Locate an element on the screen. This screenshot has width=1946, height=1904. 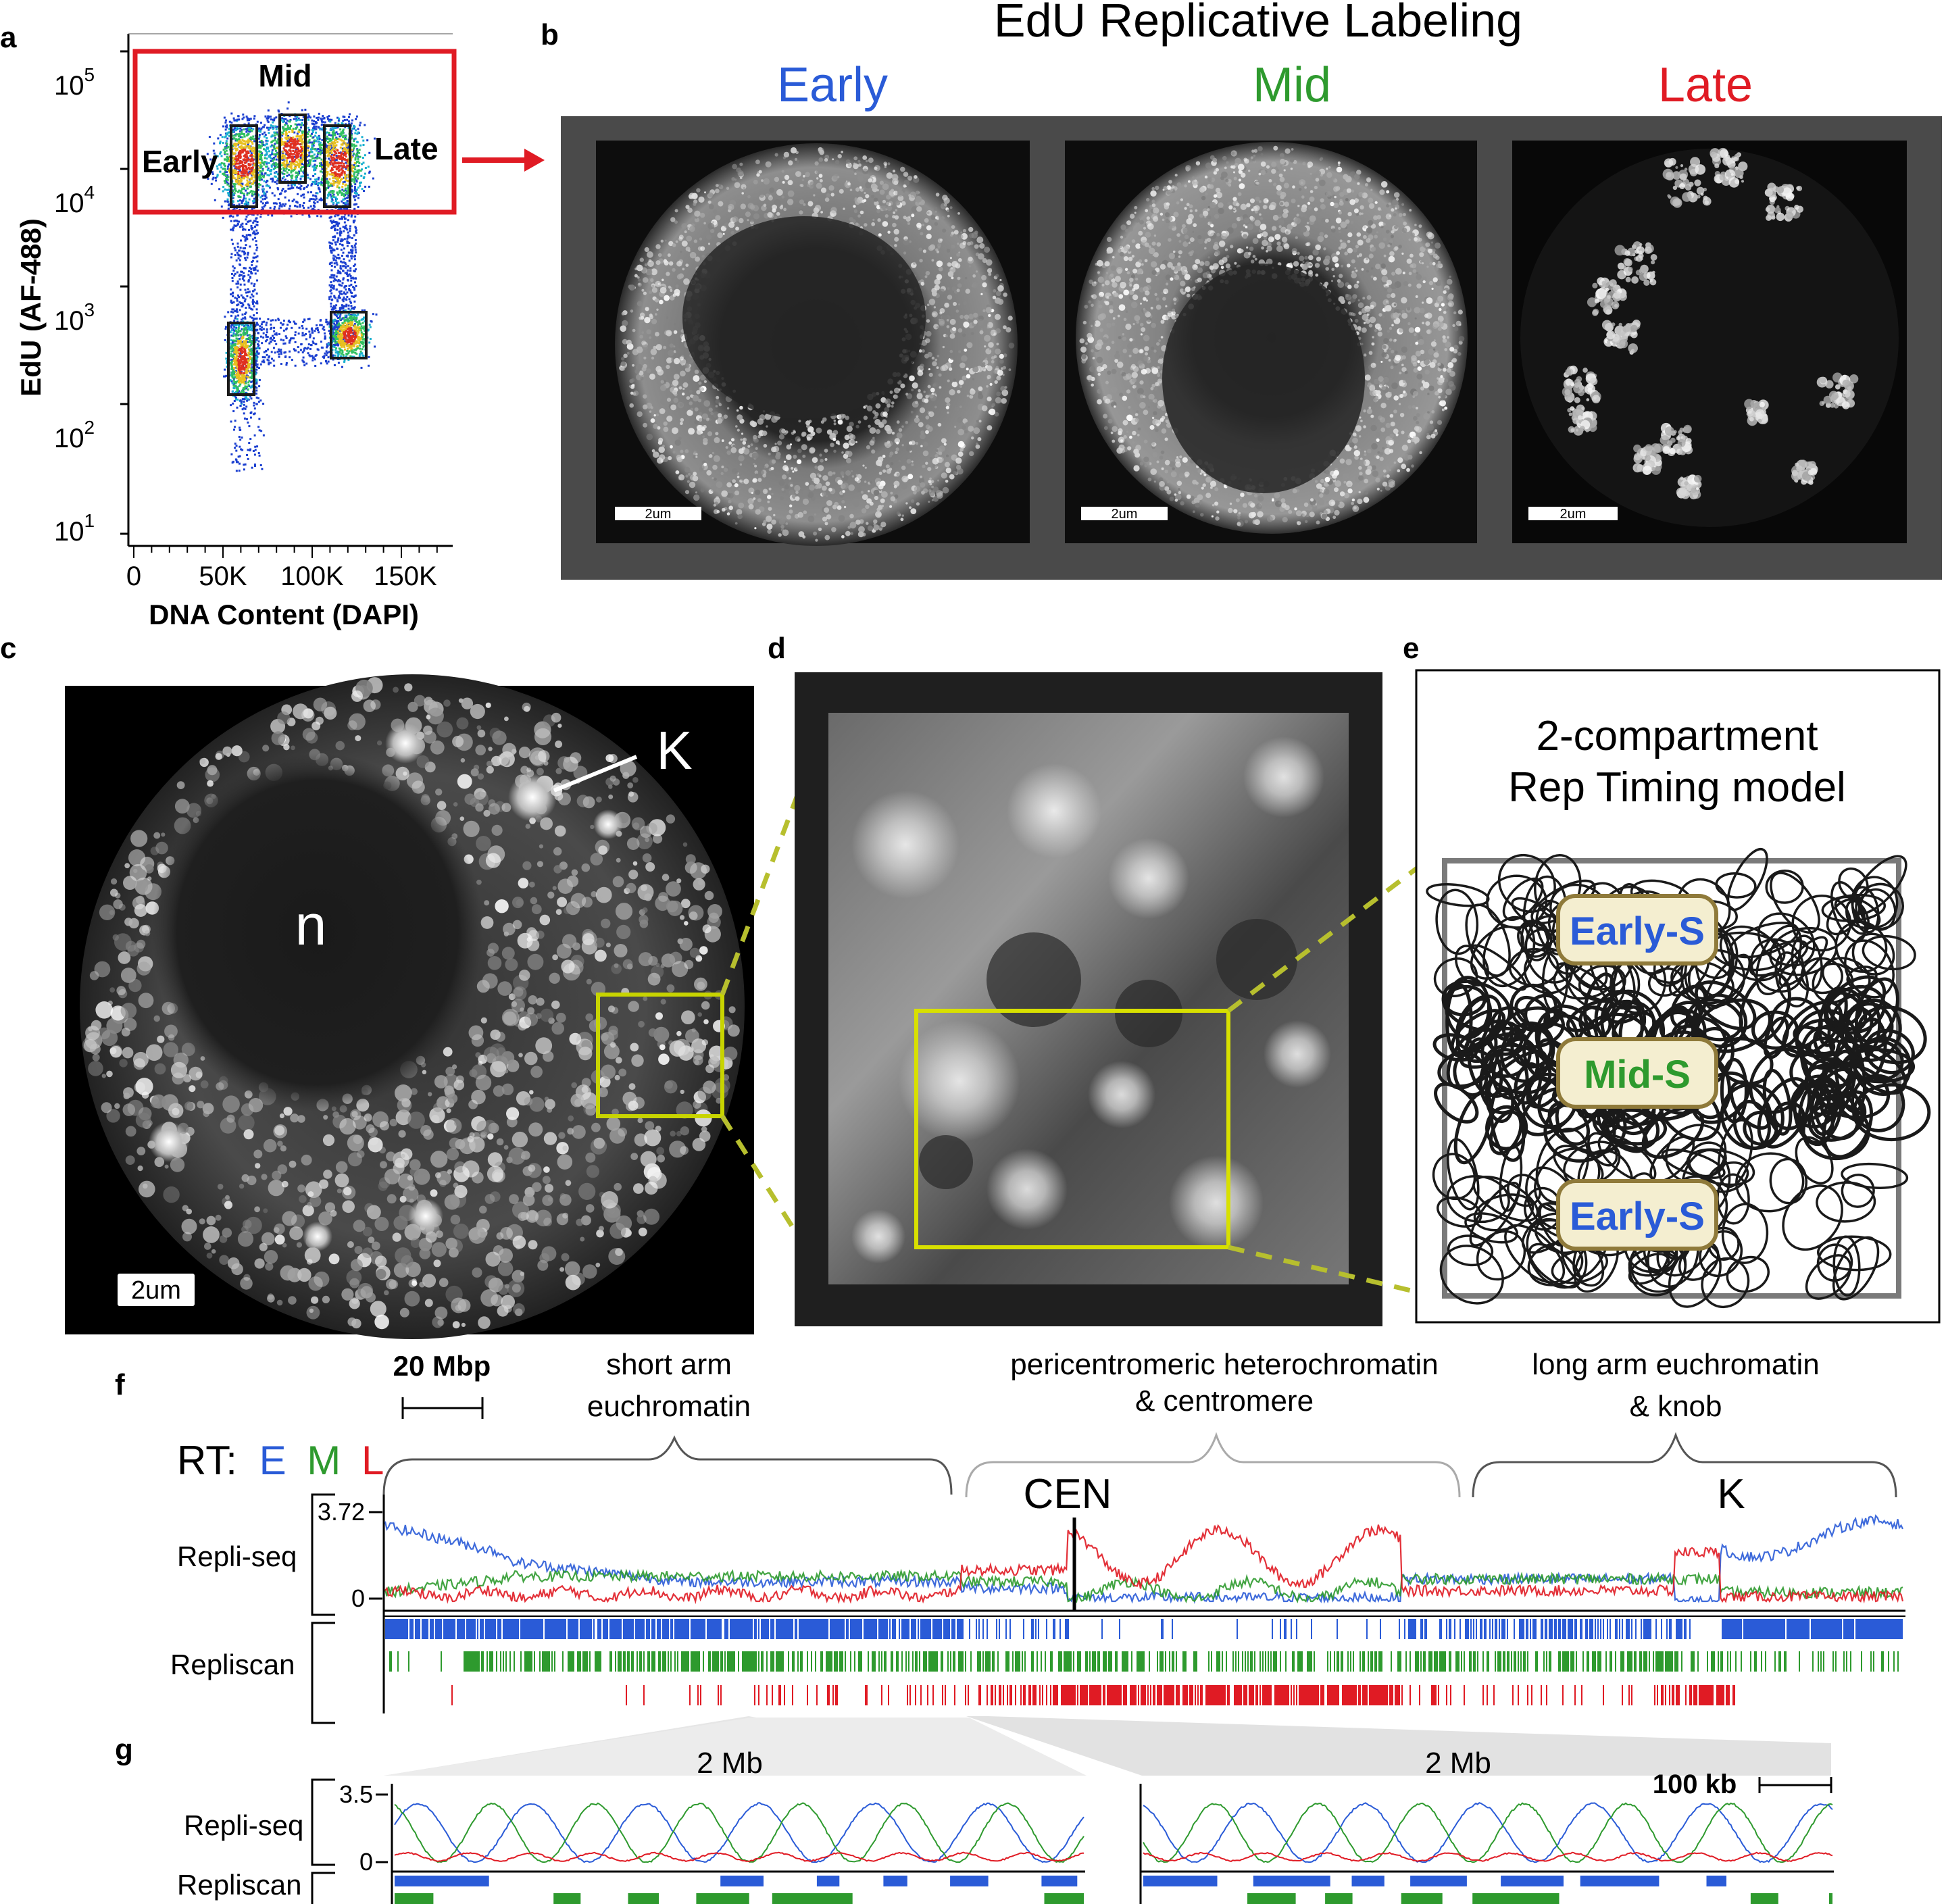
panel-letter-a: a is located at coordinates (8, 37).